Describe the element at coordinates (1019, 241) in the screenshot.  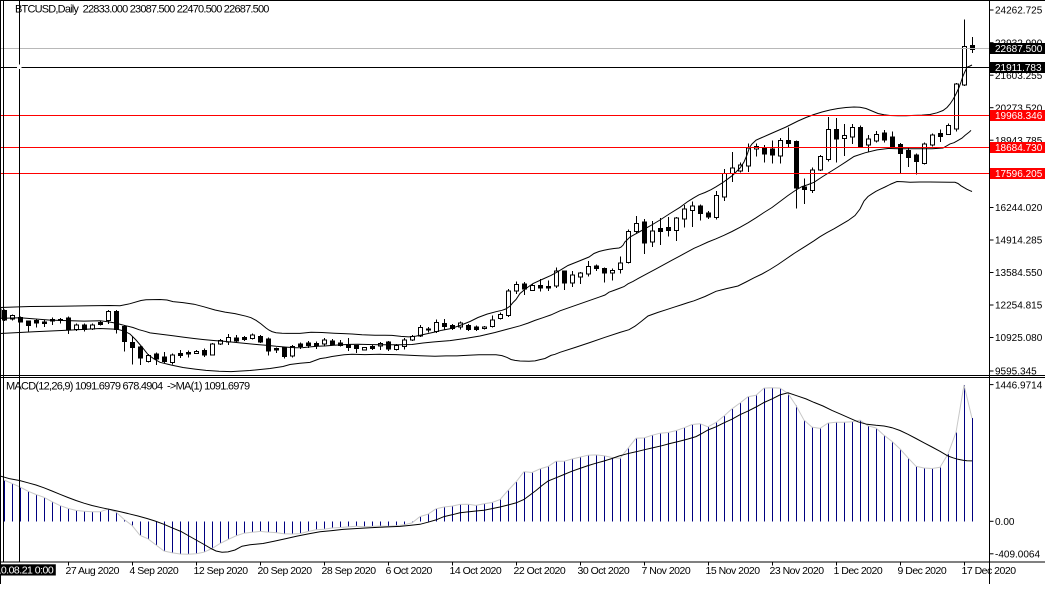
I see `svg-text: 14914.285` at that location.